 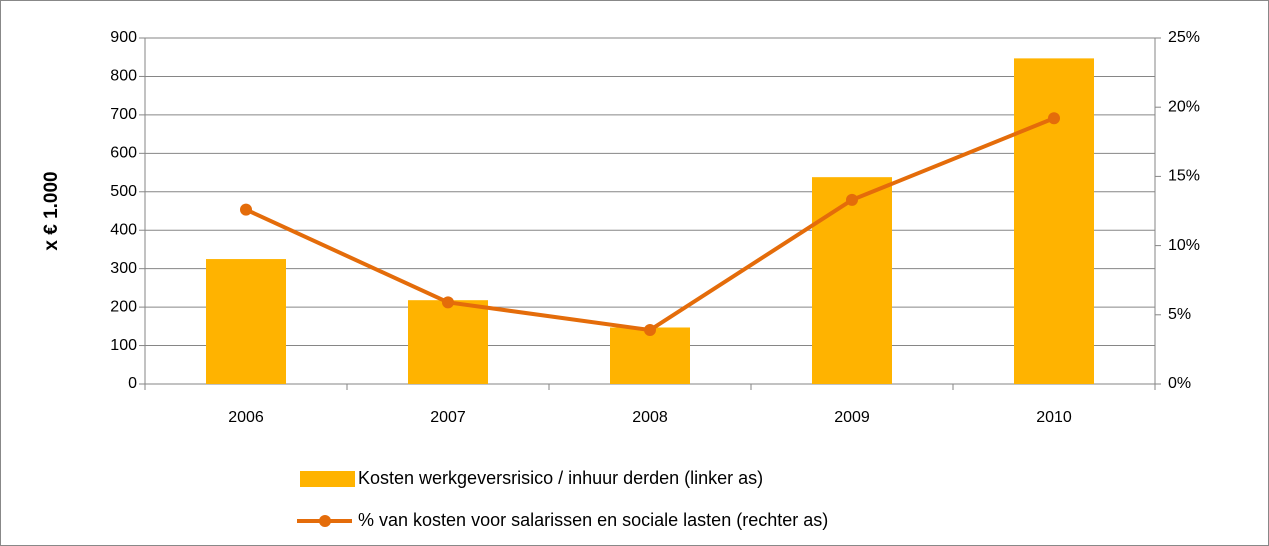 I want to click on y-tick-label: 800, so click(x=123, y=76).